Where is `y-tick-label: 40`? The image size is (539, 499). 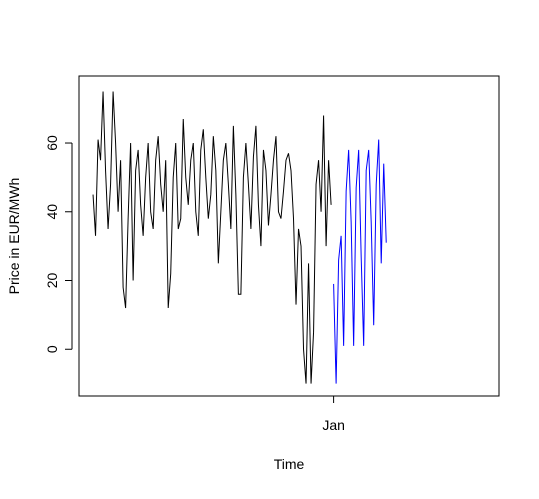 y-tick-label: 40 is located at coordinates (52, 212).